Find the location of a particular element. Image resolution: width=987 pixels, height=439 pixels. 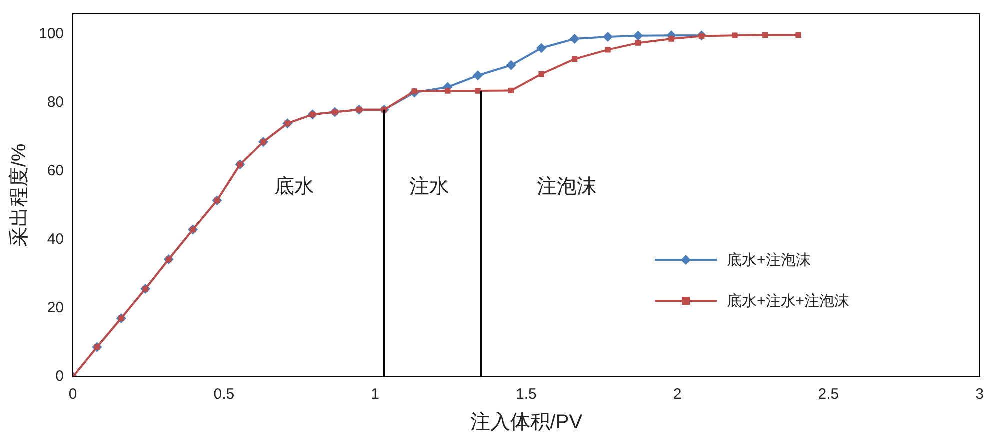

y-tick-label: 60 is located at coordinates (55, 171).